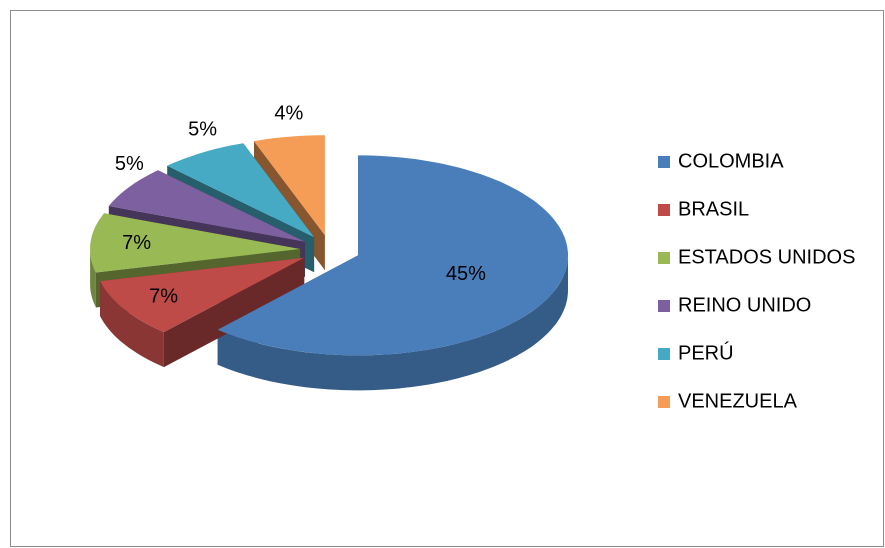 The height and width of the screenshot is (548, 885). Describe the element at coordinates (279, 114) in the screenshot. I see `data-label-value: 4` at that location.